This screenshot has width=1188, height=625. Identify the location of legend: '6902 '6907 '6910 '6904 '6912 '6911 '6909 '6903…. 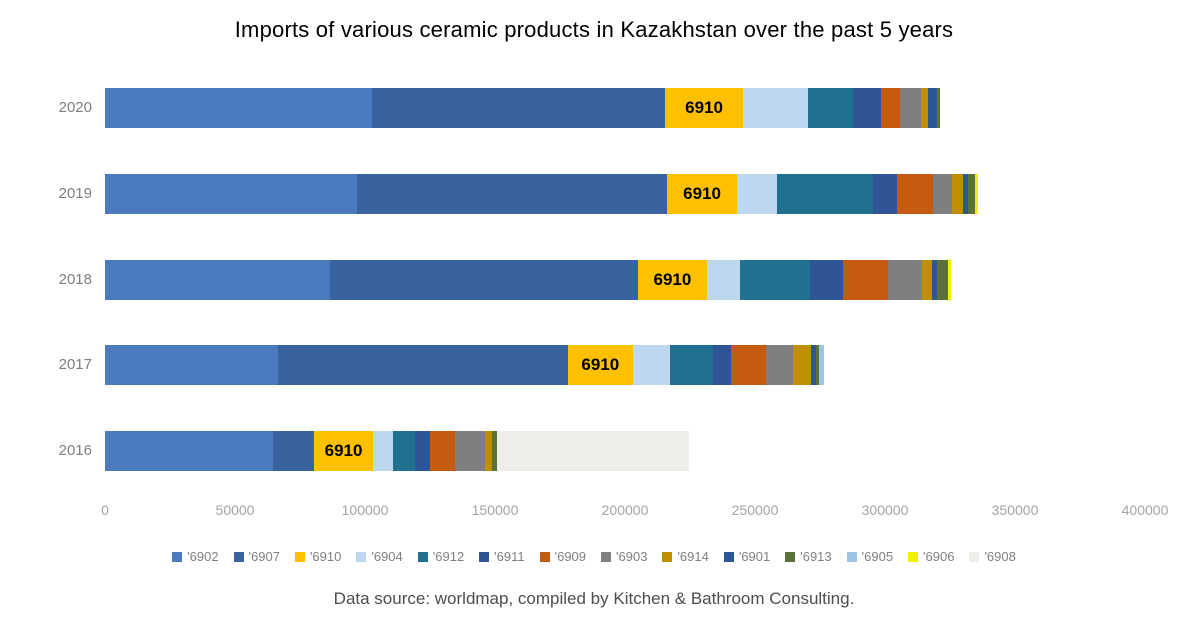
(594, 556).